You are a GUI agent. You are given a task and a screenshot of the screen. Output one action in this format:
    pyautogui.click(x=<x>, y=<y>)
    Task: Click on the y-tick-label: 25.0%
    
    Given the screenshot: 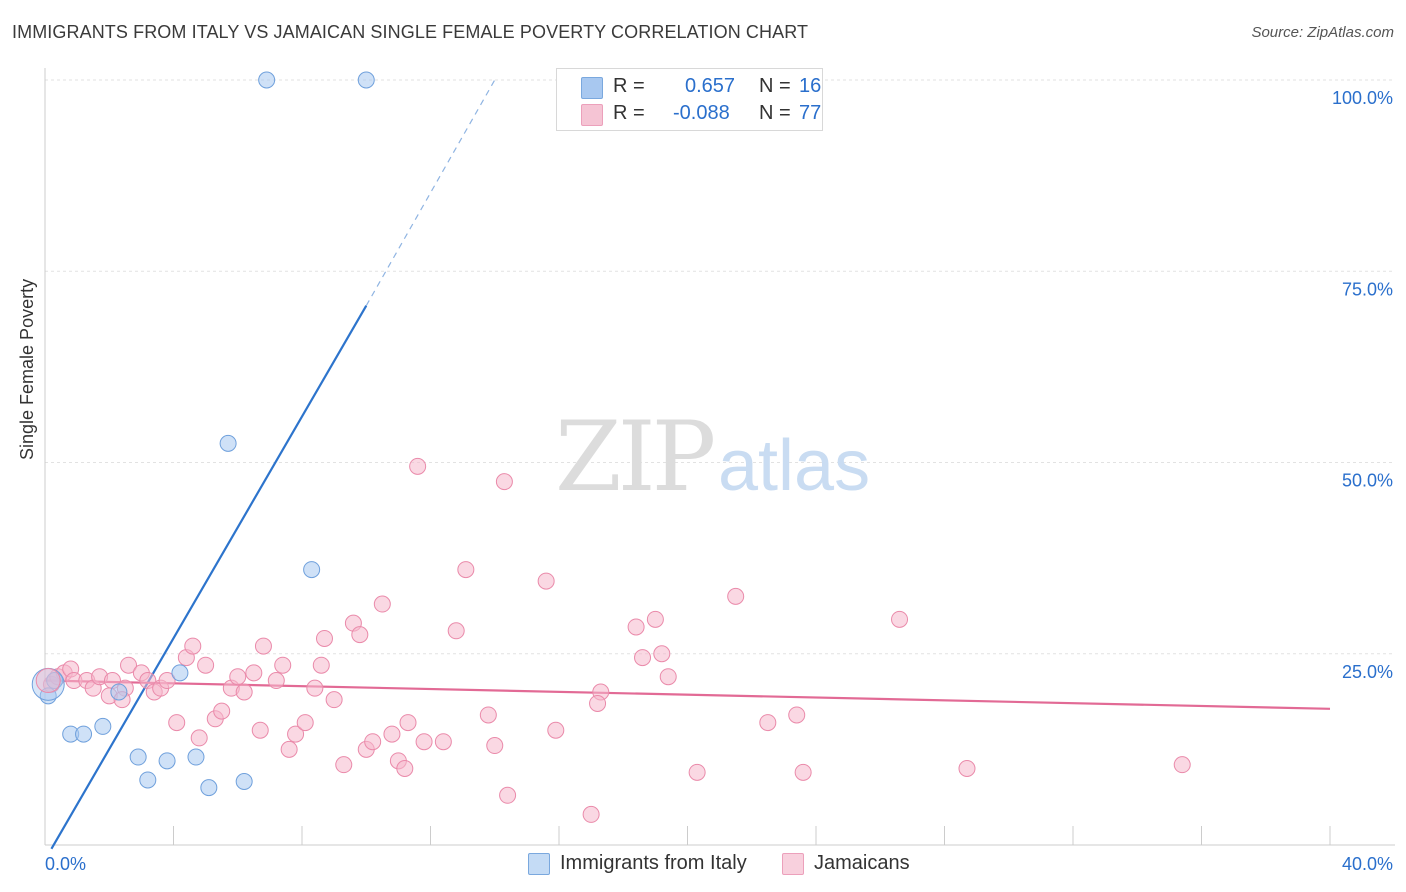 What is the action you would take?
    pyautogui.click(x=1367, y=672)
    